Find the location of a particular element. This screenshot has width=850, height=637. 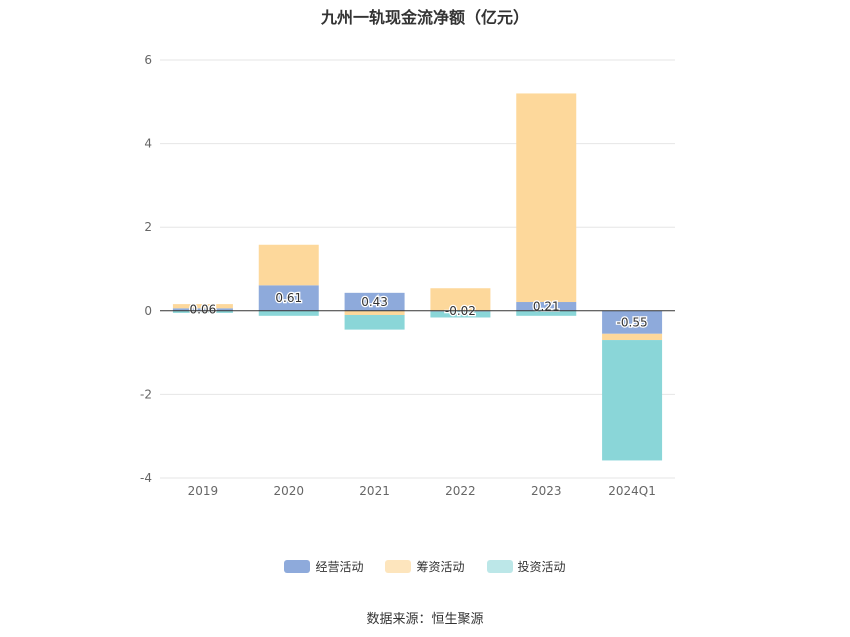

data-label-2021: 0.43 is located at coordinates (374, 302).